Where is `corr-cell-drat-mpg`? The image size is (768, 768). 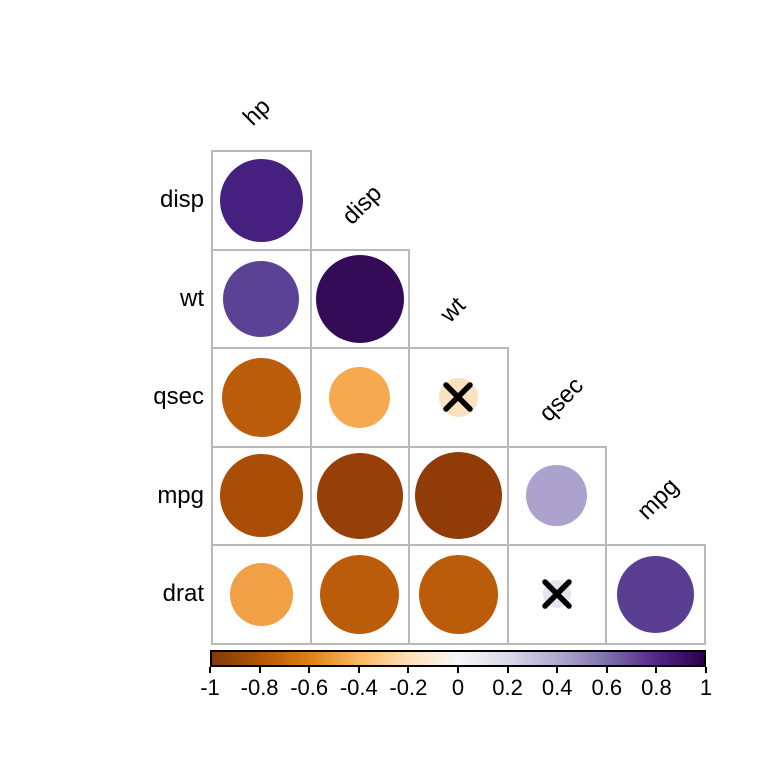
corr-cell-drat-mpg is located at coordinates (655, 594).